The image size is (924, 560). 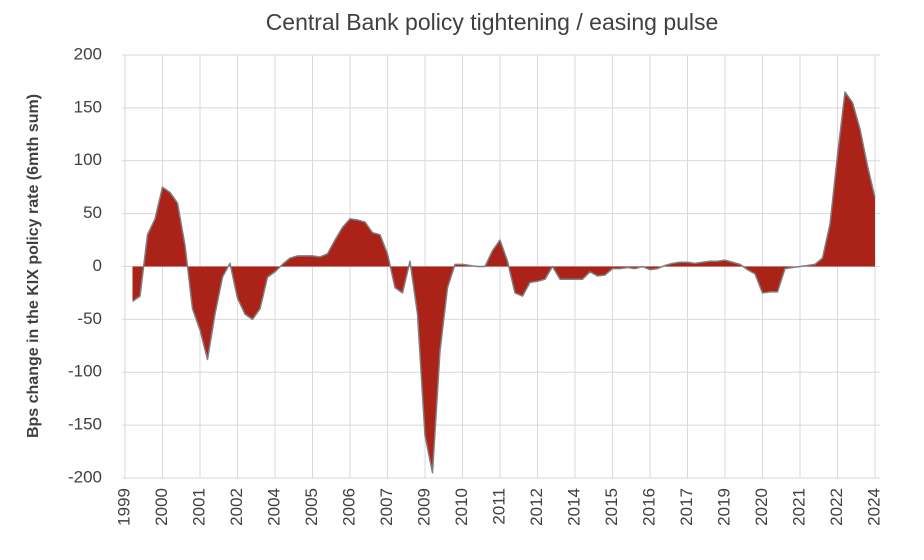 I want to click on y-tick-label: -200, so click(x=85, y=476).